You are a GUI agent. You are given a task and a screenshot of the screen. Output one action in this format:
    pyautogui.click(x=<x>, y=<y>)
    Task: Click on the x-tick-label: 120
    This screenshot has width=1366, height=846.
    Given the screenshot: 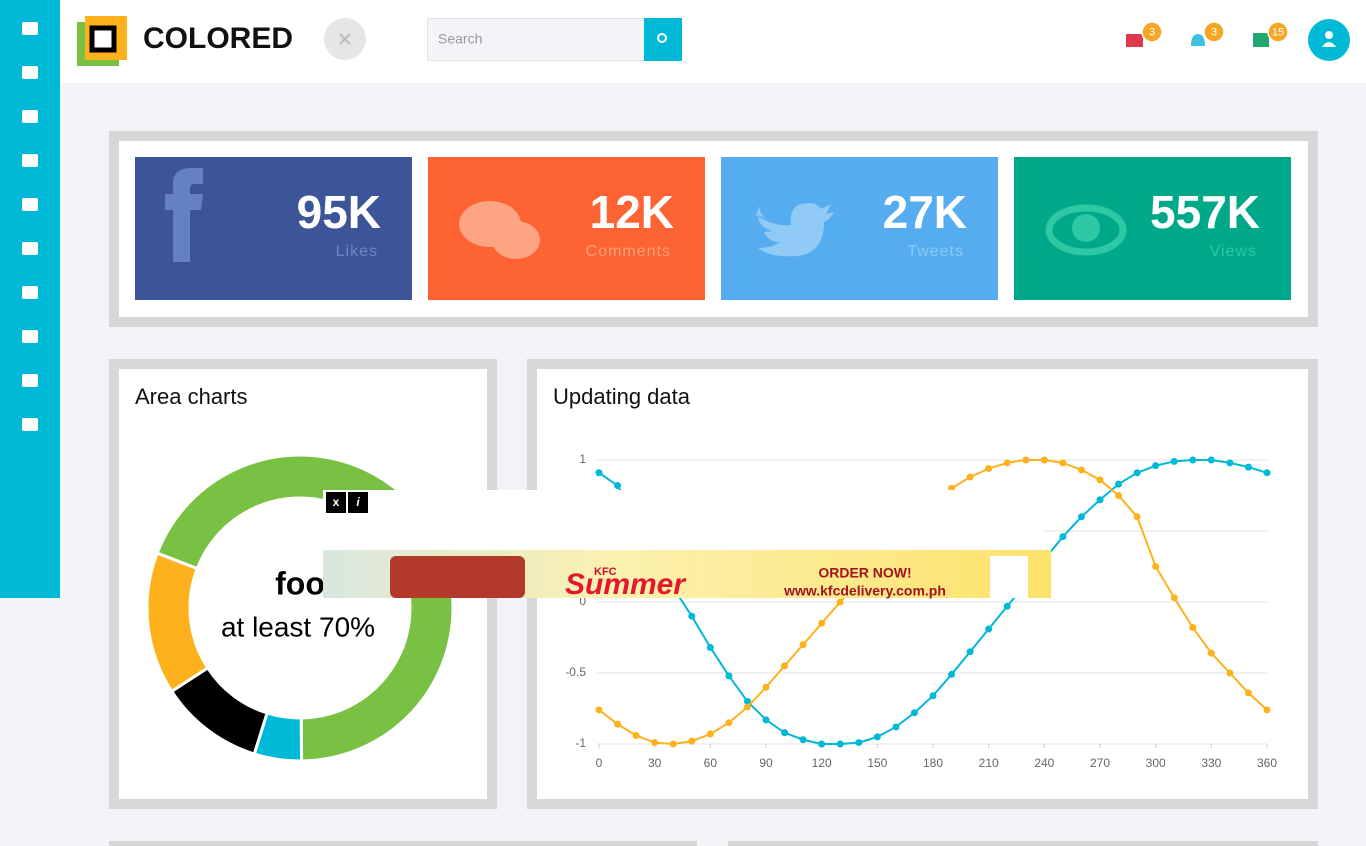 What is the action you would take?
    pyautogui.click(x=822, y=763)
    